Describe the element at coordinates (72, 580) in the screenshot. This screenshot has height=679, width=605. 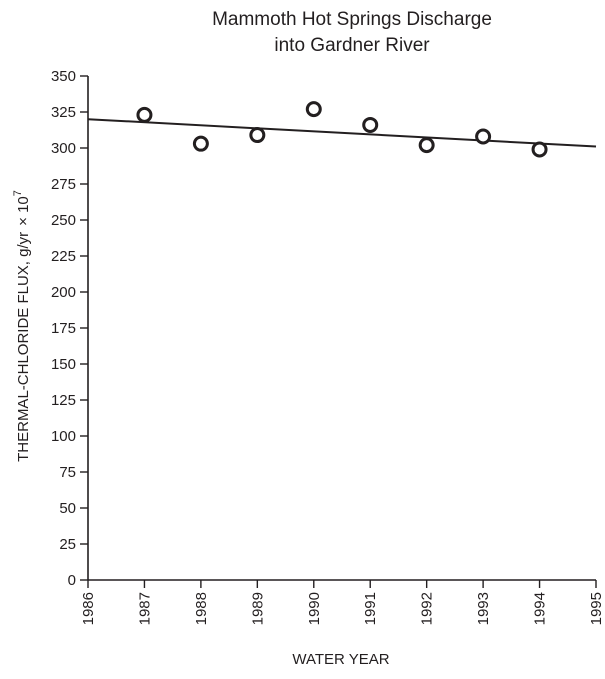
I see `y-tick-label: 0` at that location.